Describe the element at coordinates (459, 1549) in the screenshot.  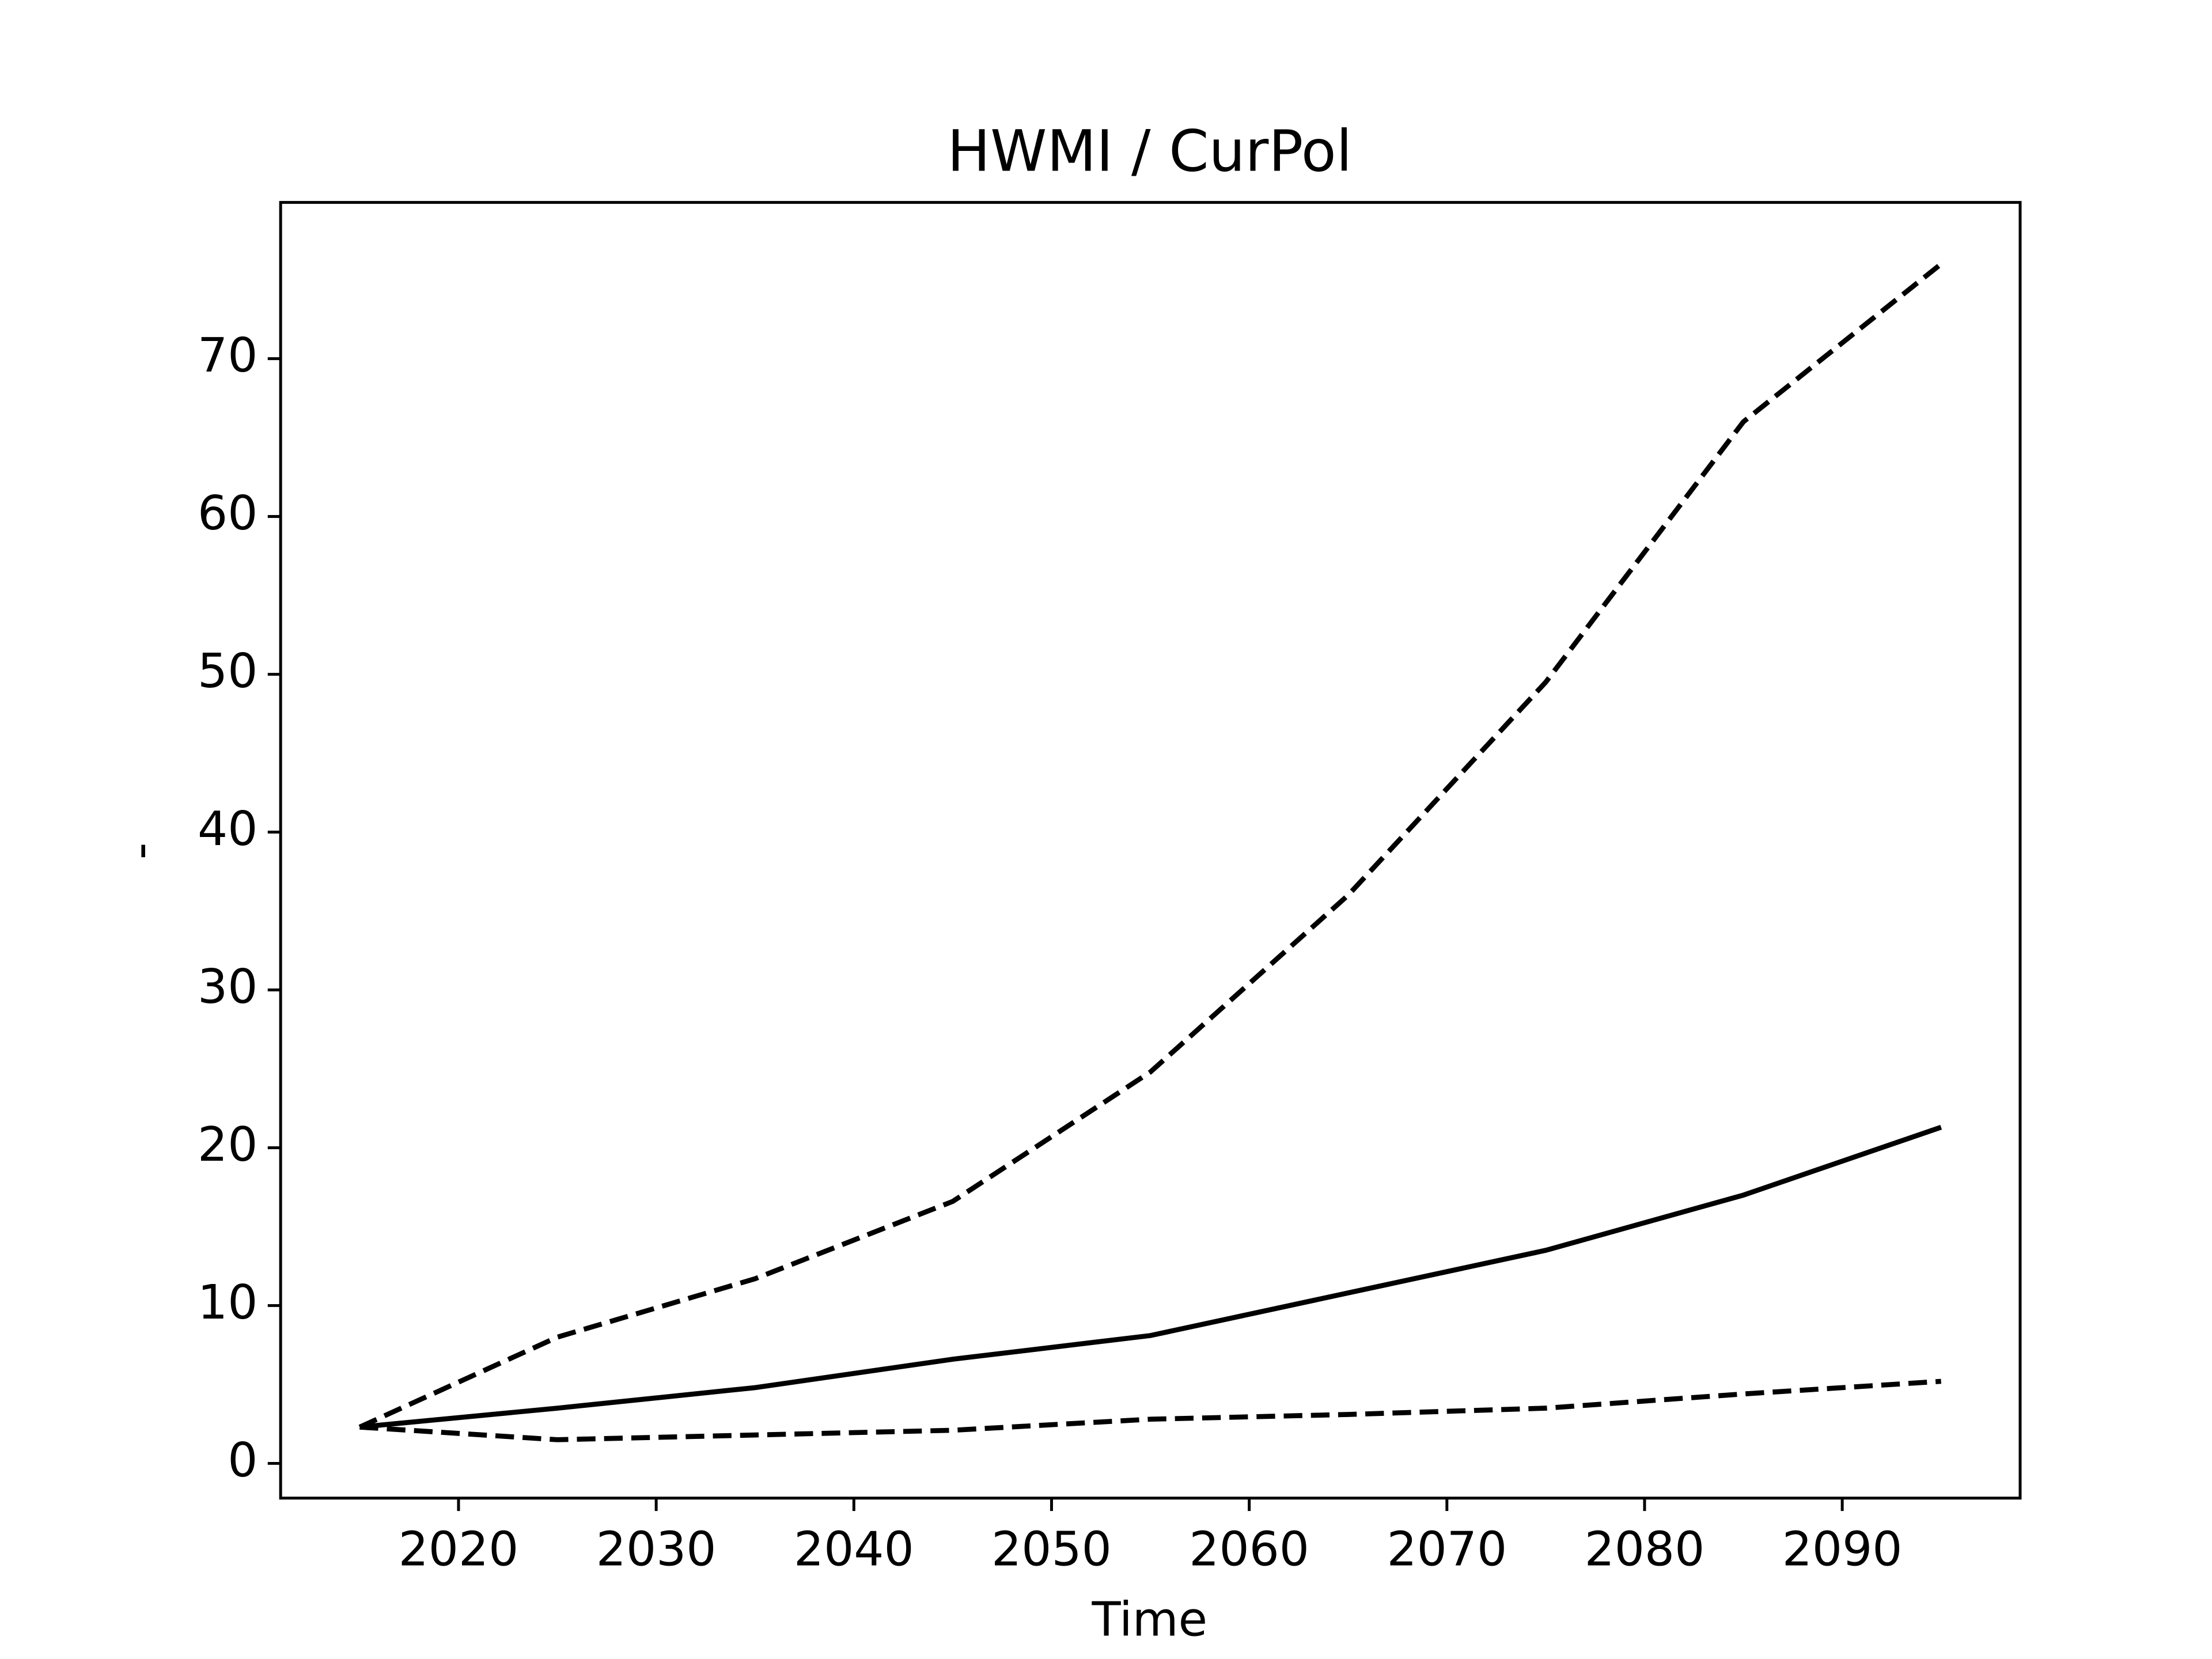
I see `x-tick-label: 2020` at that location.